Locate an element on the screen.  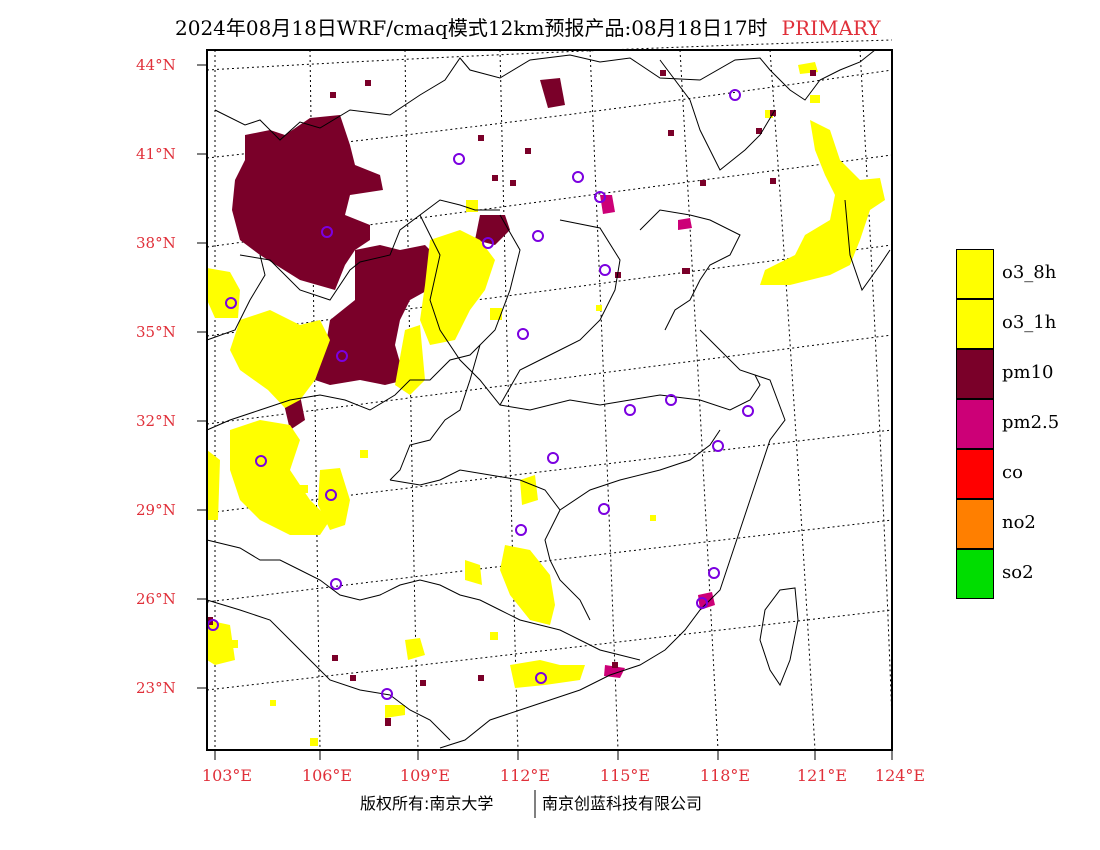
footer-company: 南京创蓝科技有限公司 is located at coordinates (622, 803).